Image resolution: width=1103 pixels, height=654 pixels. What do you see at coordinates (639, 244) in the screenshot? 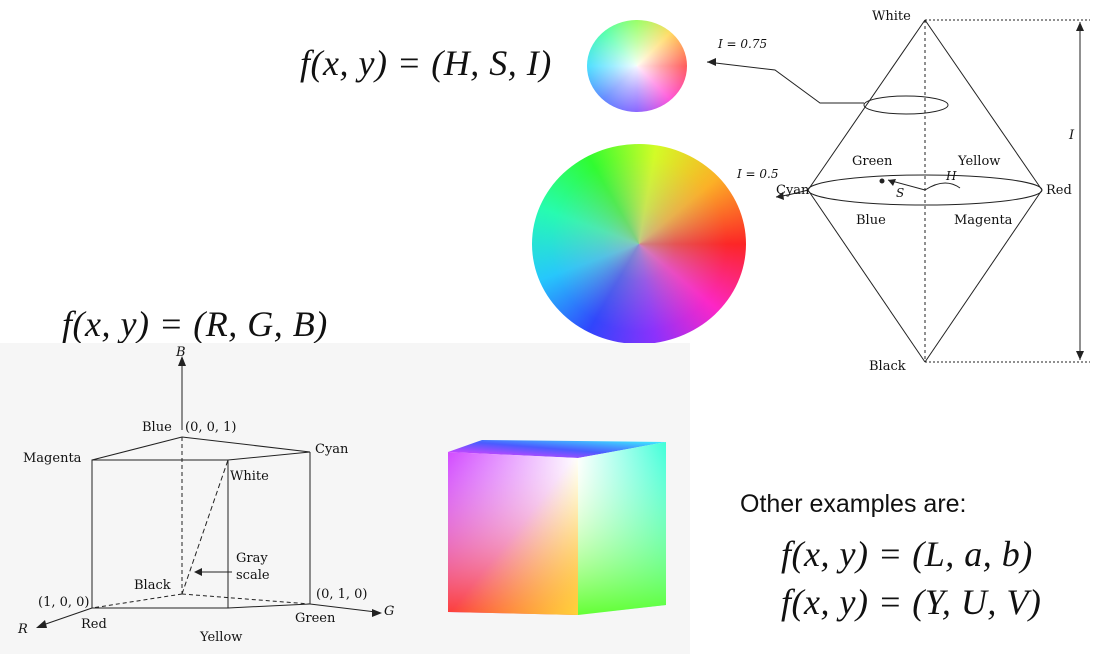
I see `hsi-wheel-i05` at bounding box center [639, 244].